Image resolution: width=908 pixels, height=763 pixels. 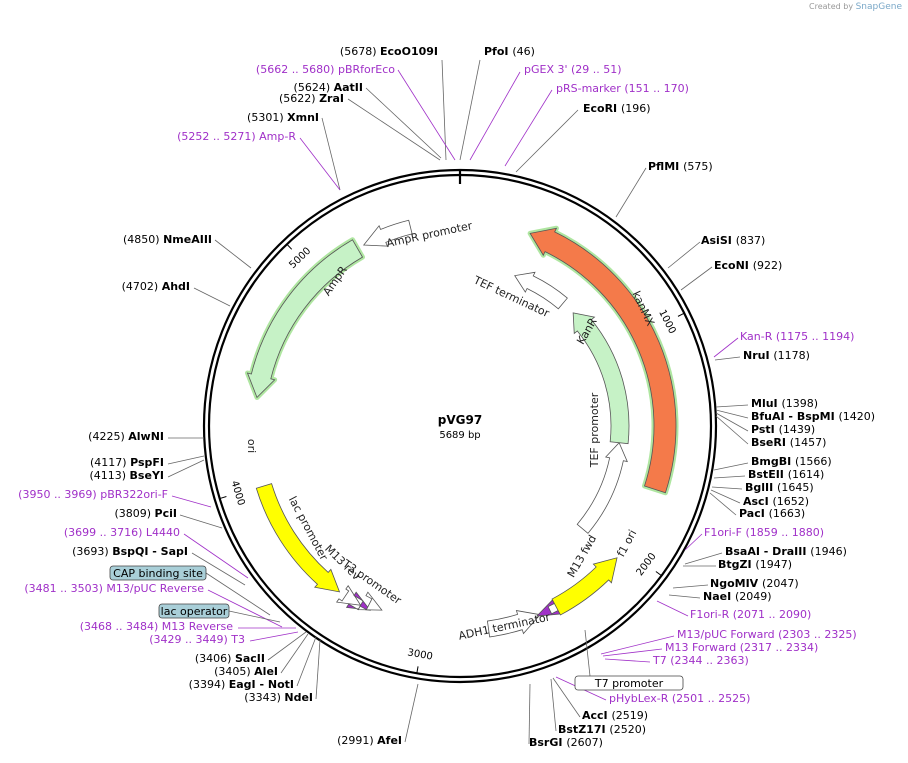 I want to click on primer-label: F1ori-R (2071 .. 2090), so click(x=750, y=614).